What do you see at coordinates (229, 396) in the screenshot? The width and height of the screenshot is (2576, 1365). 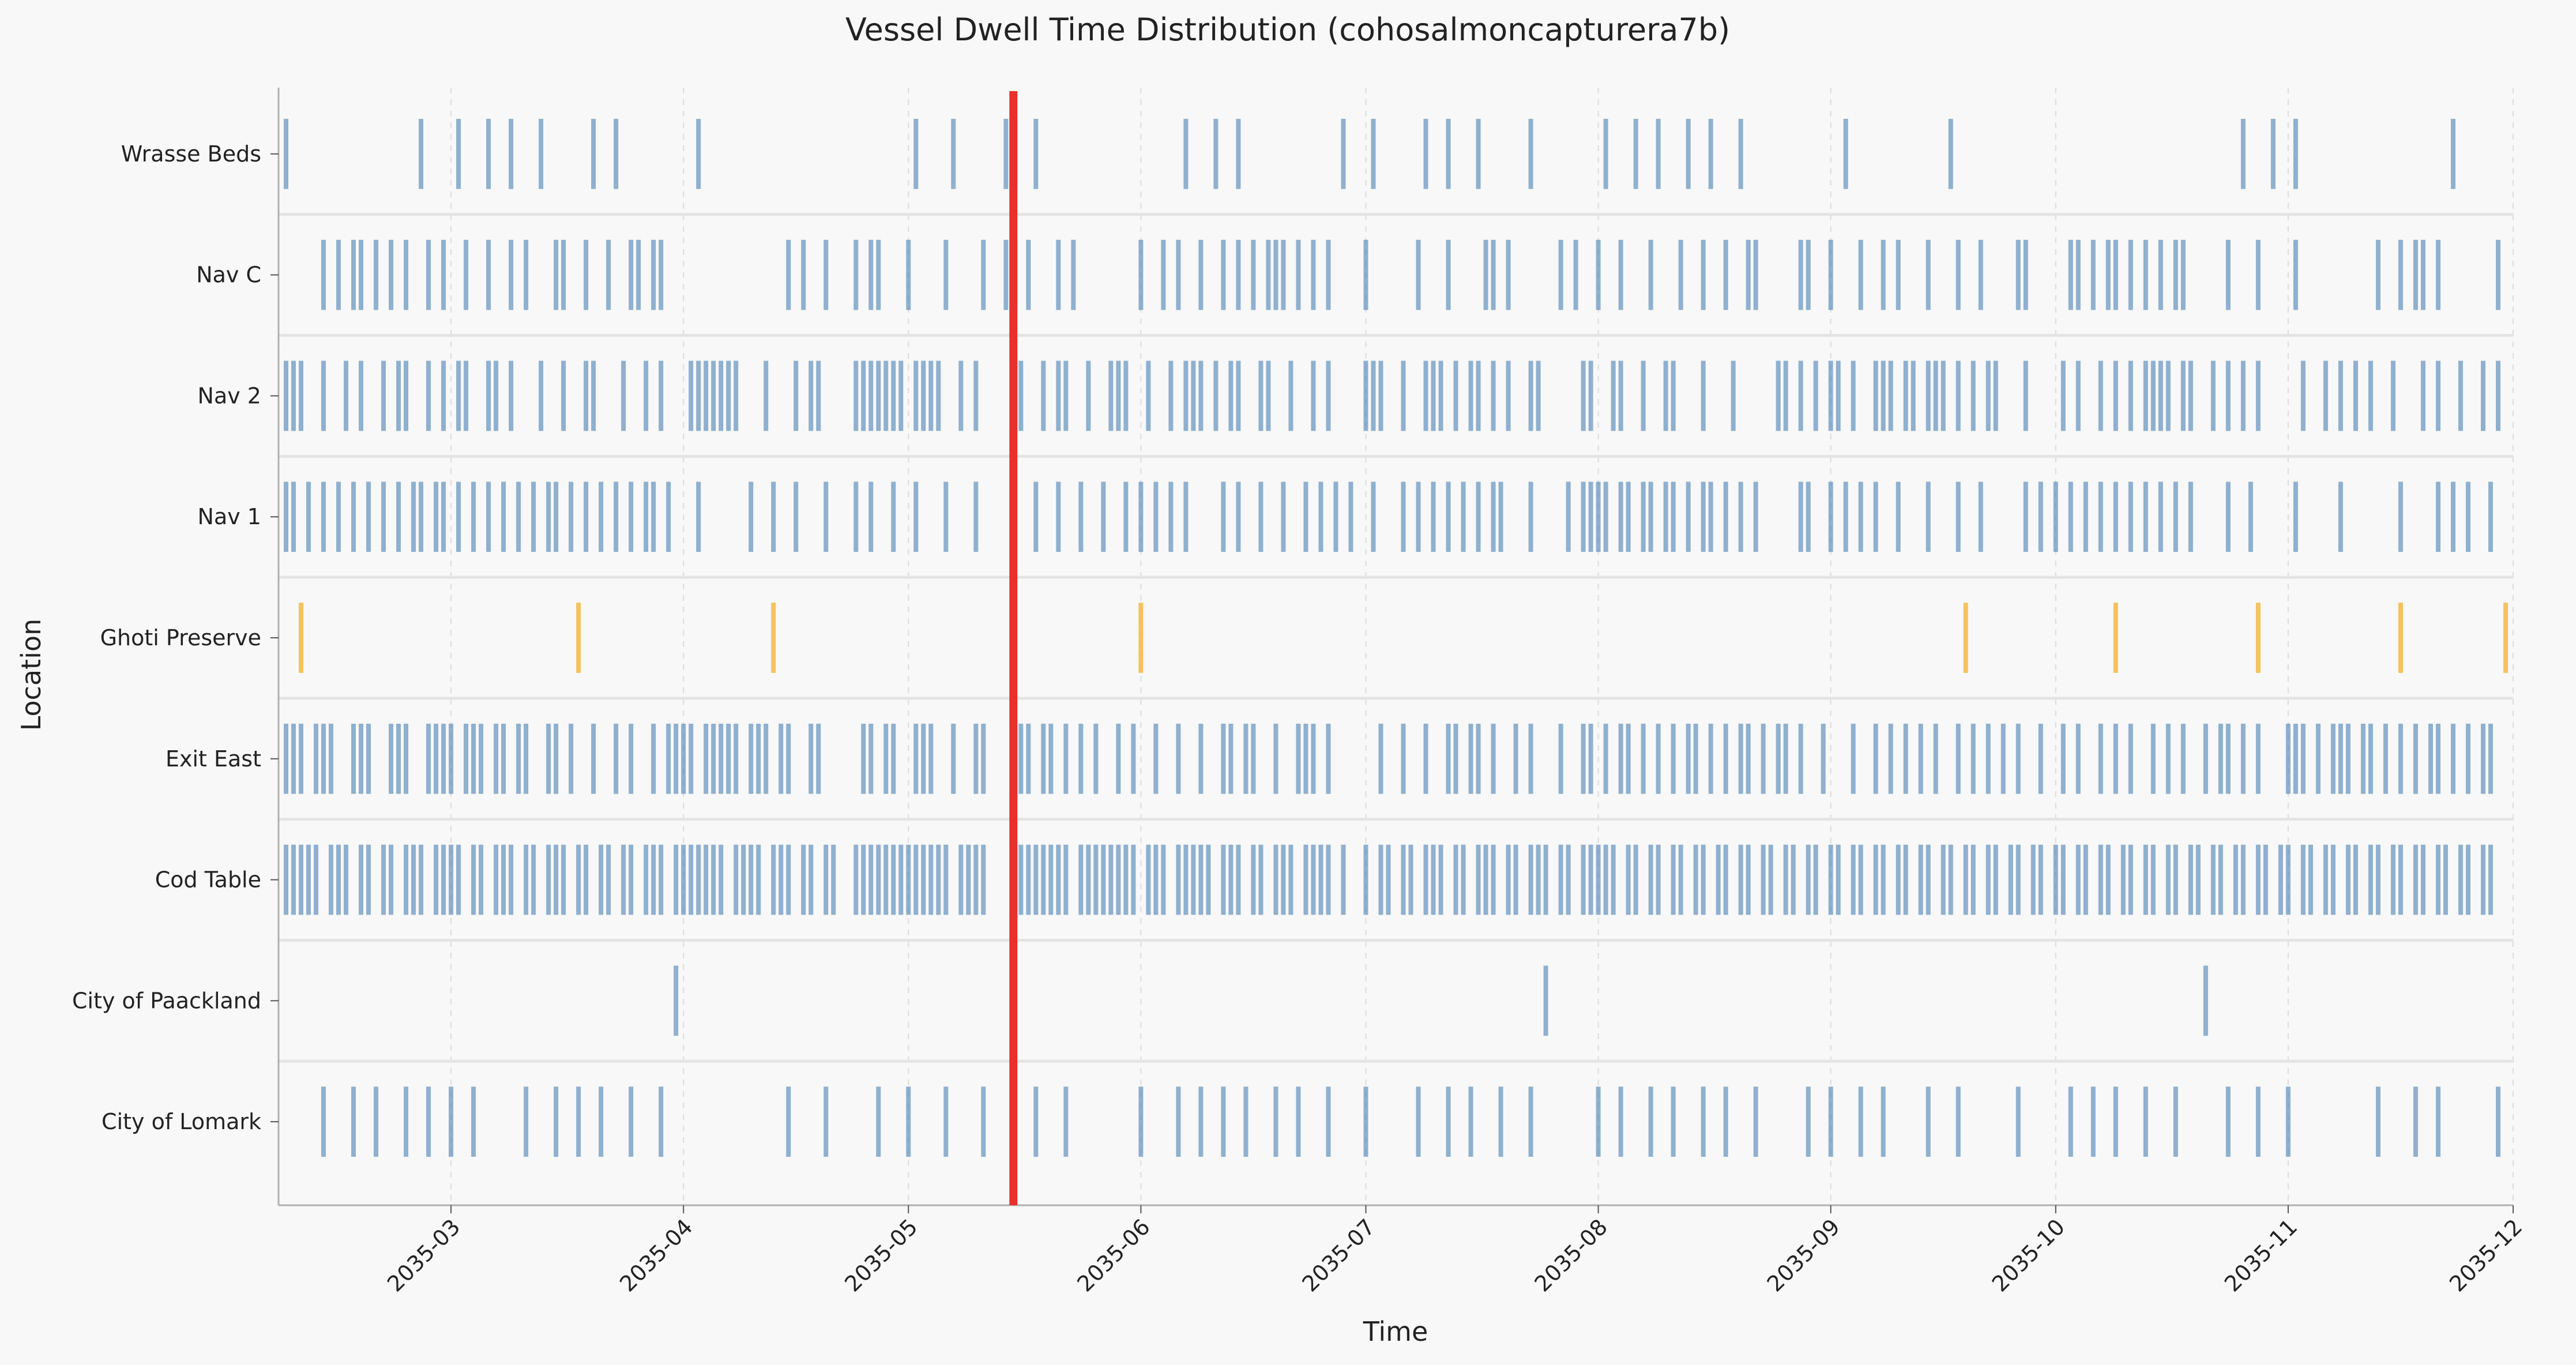 I see `y-tick-label: Nav 2` at bounding box center [229, 396].